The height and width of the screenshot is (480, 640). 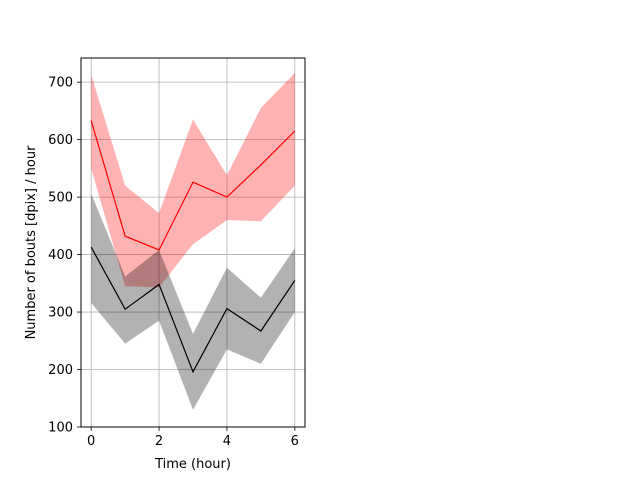 What do you see at coordinates (60, 370) in the screenshot?
I see `y-tick-label: 200` at bounding box center [60, 370].